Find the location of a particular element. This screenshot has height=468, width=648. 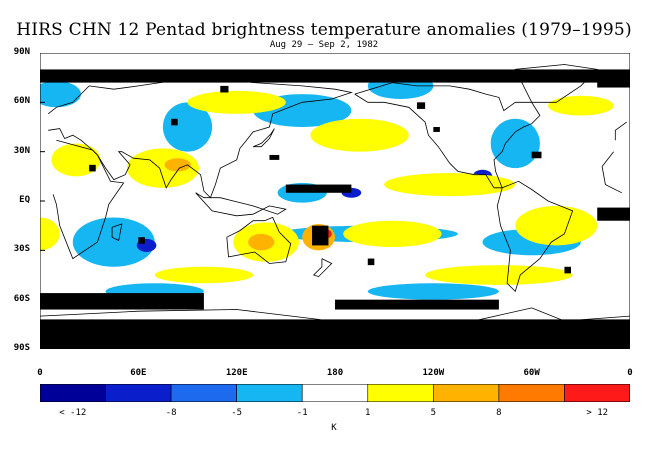

colorbar-tick-label: < -12 is located at coordinates (73, 413).